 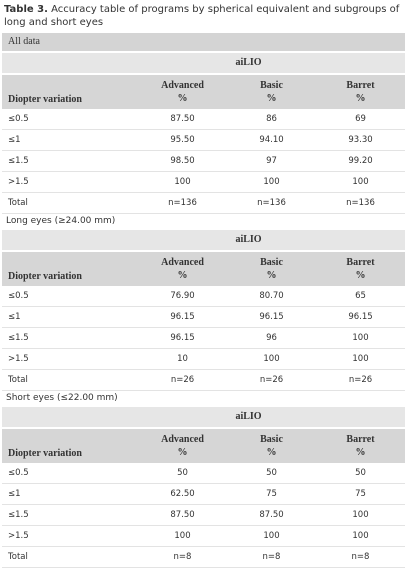 What do you see at coordinates (61, 221) in the screenshot?
I see `section-title: Long eyes (≥24.00 mm)` at bounding box center [61, 221].